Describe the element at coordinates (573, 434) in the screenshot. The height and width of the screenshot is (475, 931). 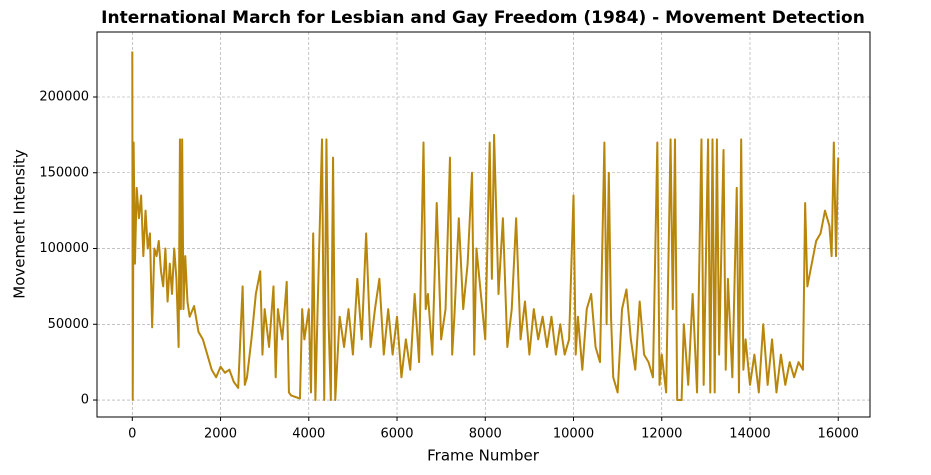
I see `x-tick-label: 10000` at that location.